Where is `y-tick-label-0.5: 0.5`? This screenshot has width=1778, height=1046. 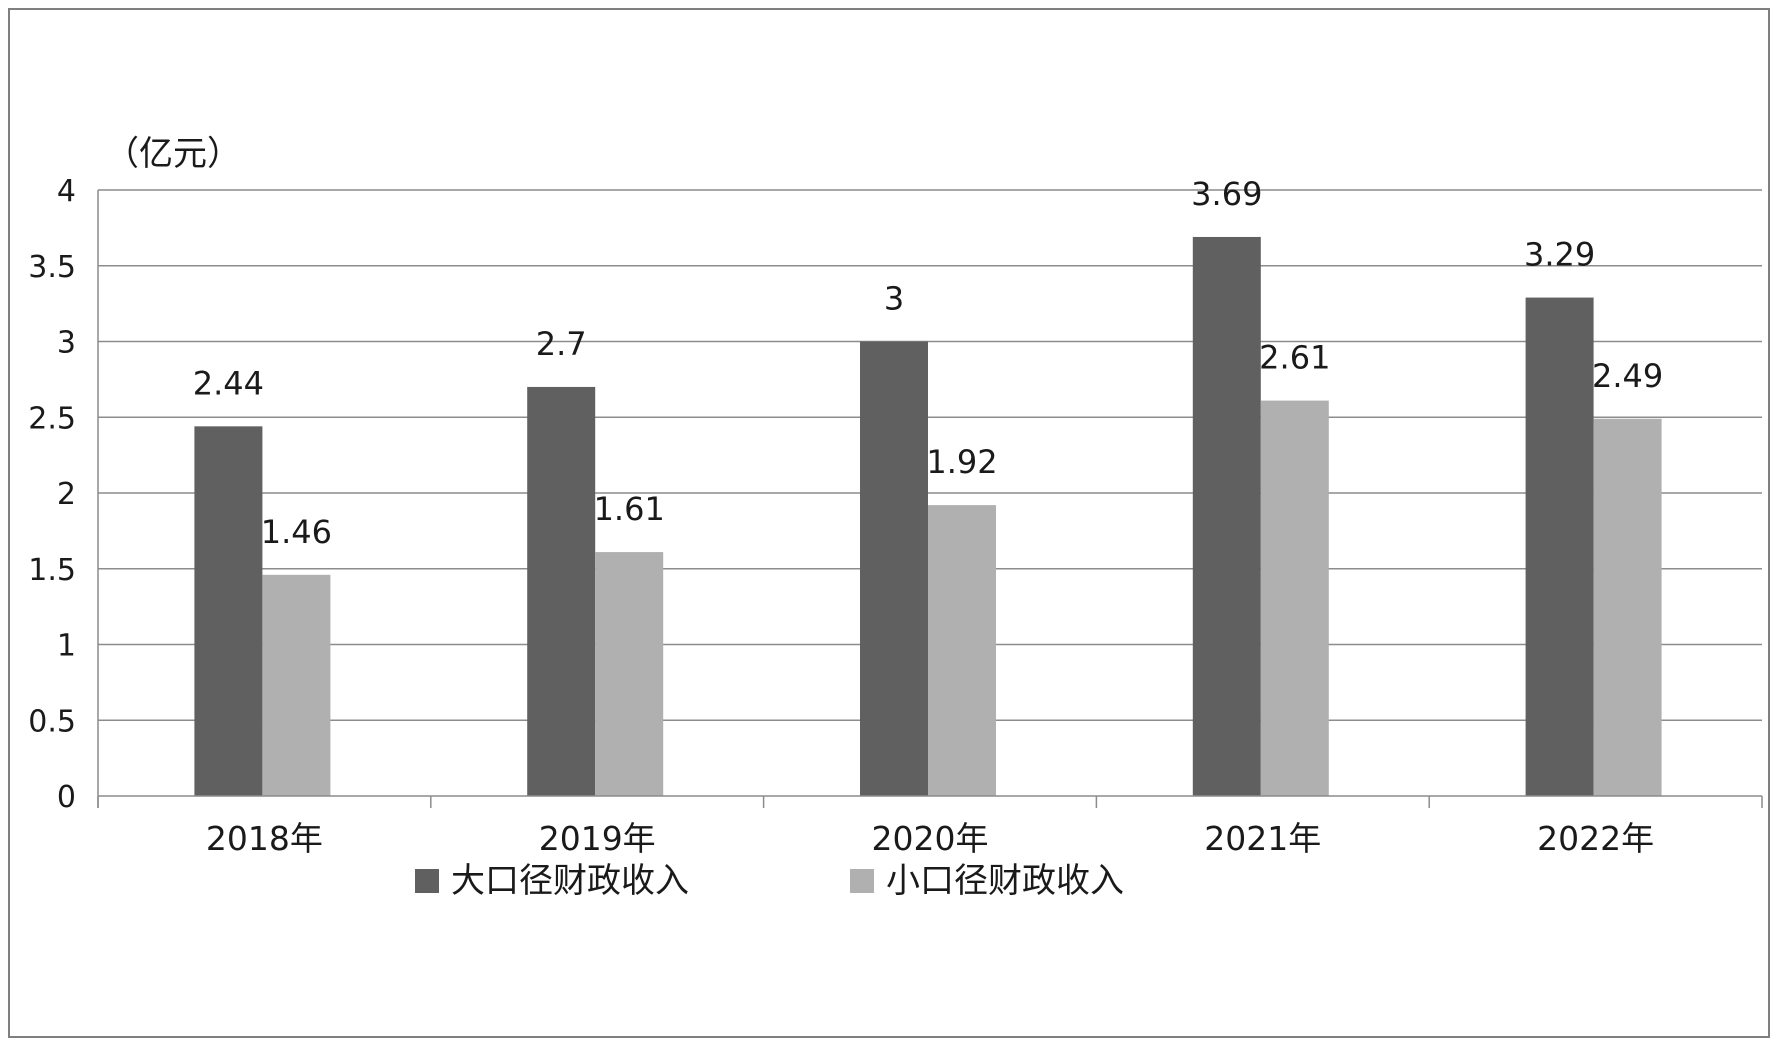
y-tick-label-0.5: 0.5 is located at coordinates (52, 721).